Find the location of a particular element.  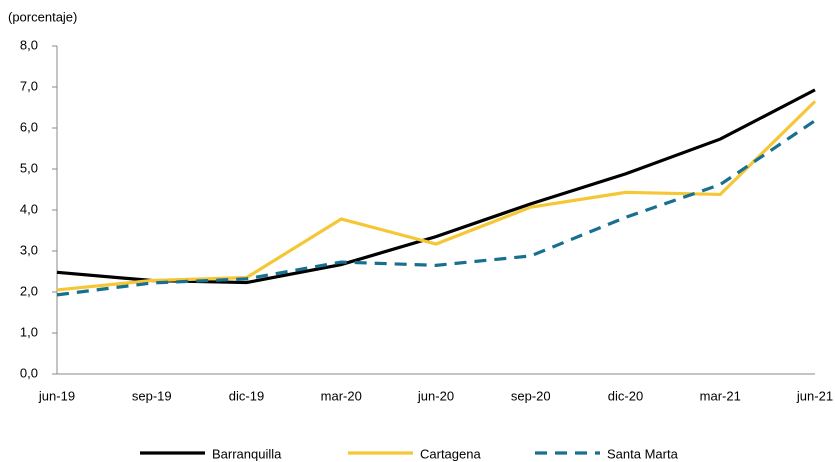

y-axis-label: (porcentaje) is located at coordinates (42, 16).